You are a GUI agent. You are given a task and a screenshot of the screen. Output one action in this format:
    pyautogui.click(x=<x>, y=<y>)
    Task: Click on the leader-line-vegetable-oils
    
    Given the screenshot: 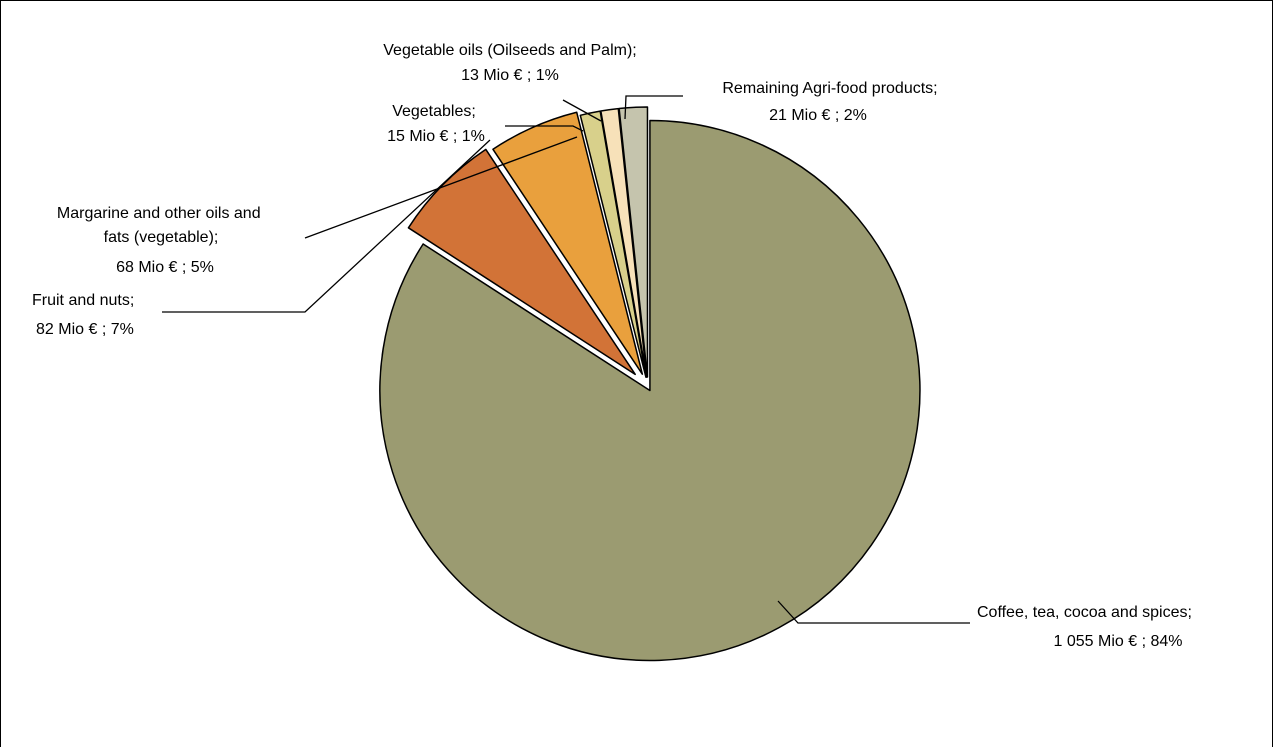 What is the action you would take?
    pyautogui.click(x=582, y=110)
    